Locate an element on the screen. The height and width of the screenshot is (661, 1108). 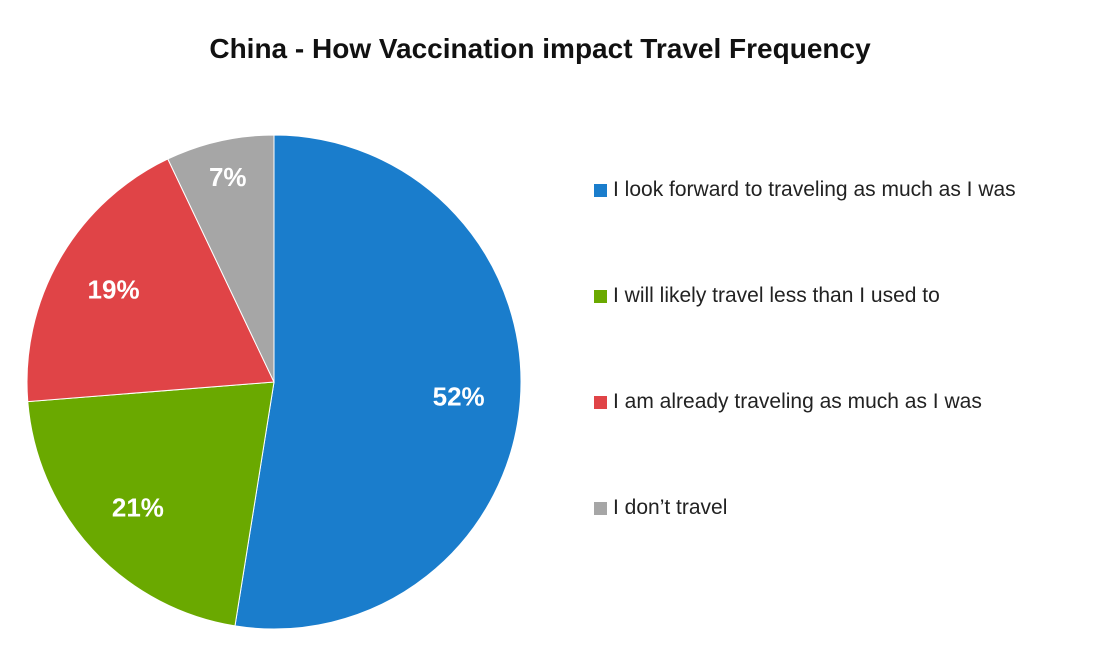
legend-item: I don’t travel is located at coordinates (805, 543).